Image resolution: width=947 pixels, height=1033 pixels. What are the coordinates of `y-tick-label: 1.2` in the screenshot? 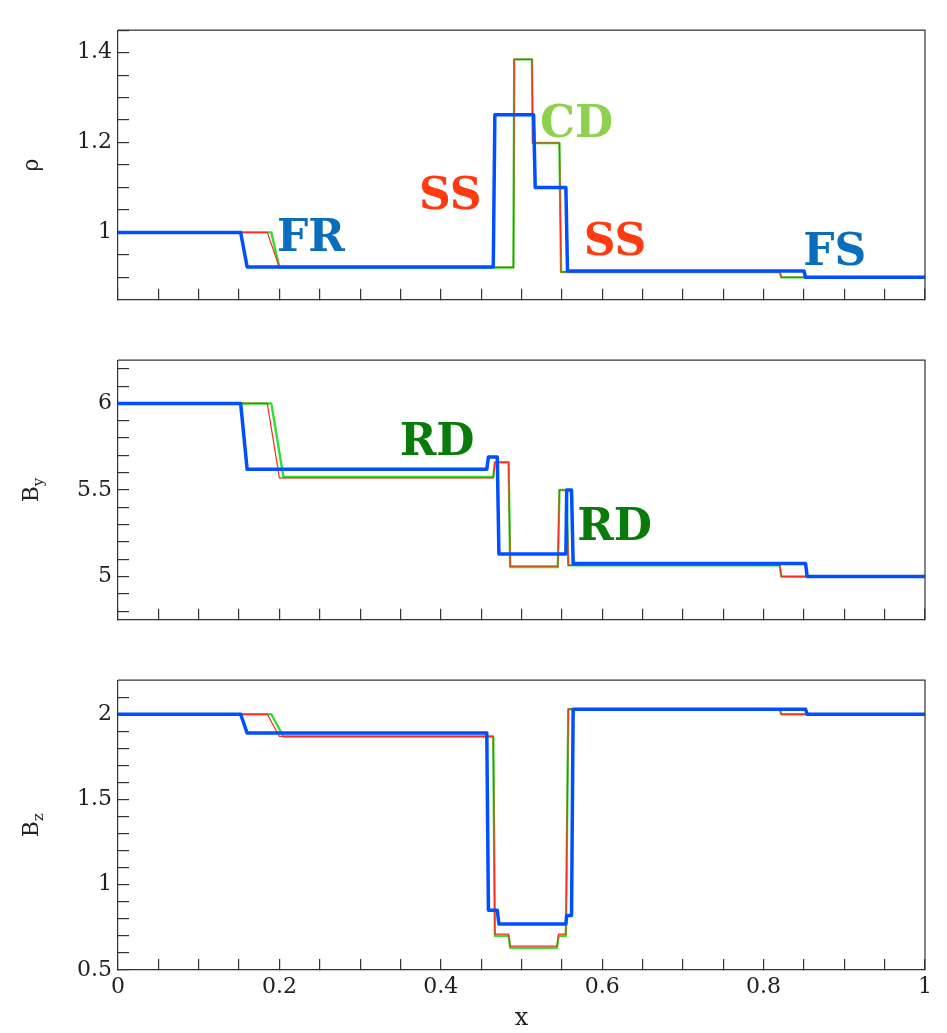 It's located at (94, 141).